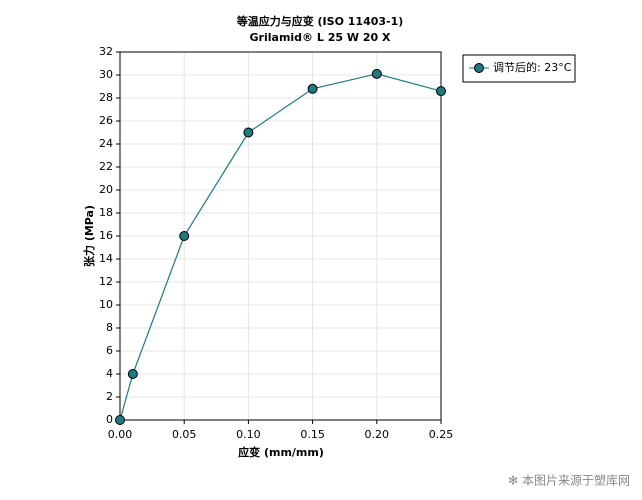  What do you see at coordinates (106, 258) in the screenshot?
I see `y-tick-label: 14` at bounding box center [106, 258].